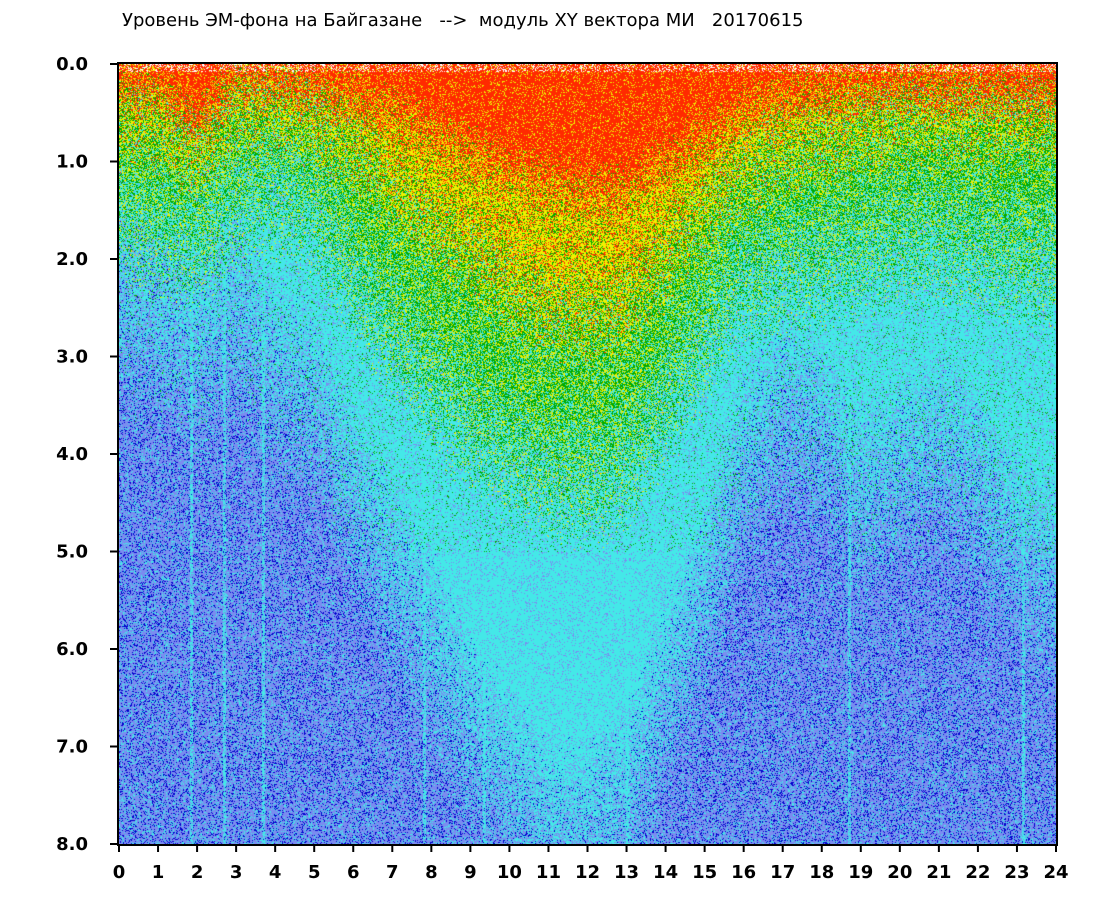 The image size is (1096, 900). I want to click on x-tick-label: 11, so click(548, 872).